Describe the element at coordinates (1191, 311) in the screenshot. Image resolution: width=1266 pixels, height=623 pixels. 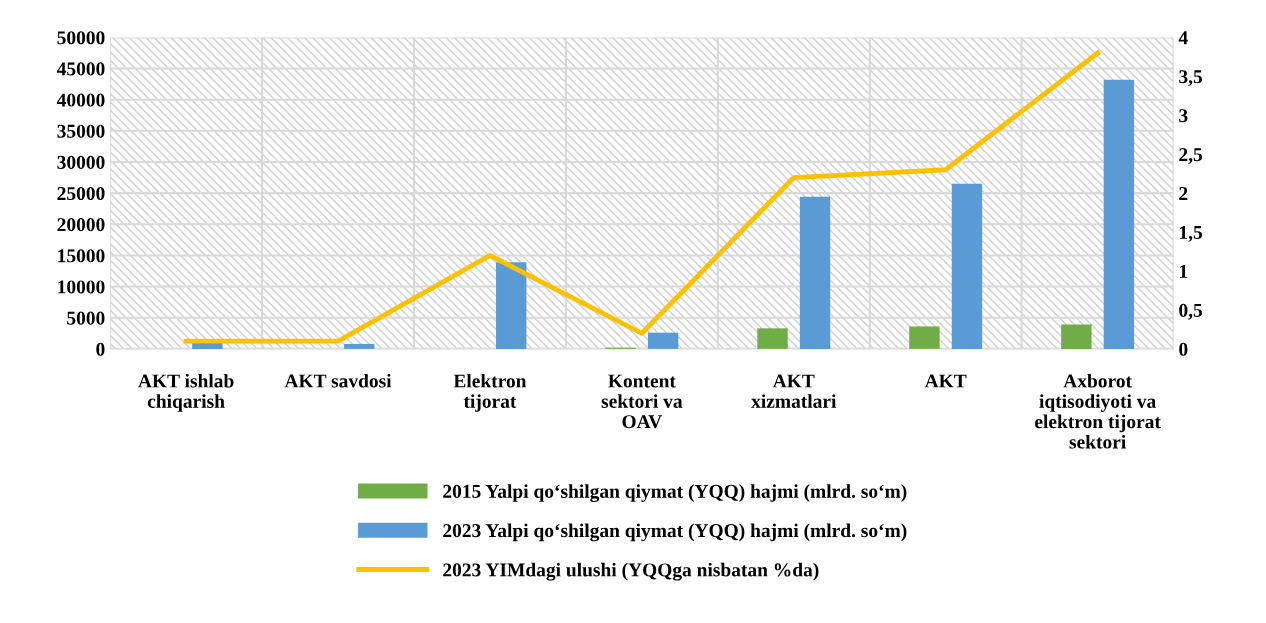
I see `y2-tick-label: 0,5` at that location.